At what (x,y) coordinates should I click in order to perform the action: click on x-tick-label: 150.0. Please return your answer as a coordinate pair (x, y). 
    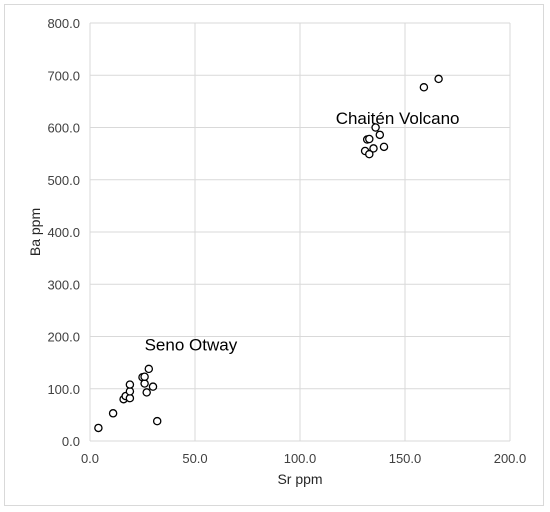
    Looking at the image, I should click on (405, 458).